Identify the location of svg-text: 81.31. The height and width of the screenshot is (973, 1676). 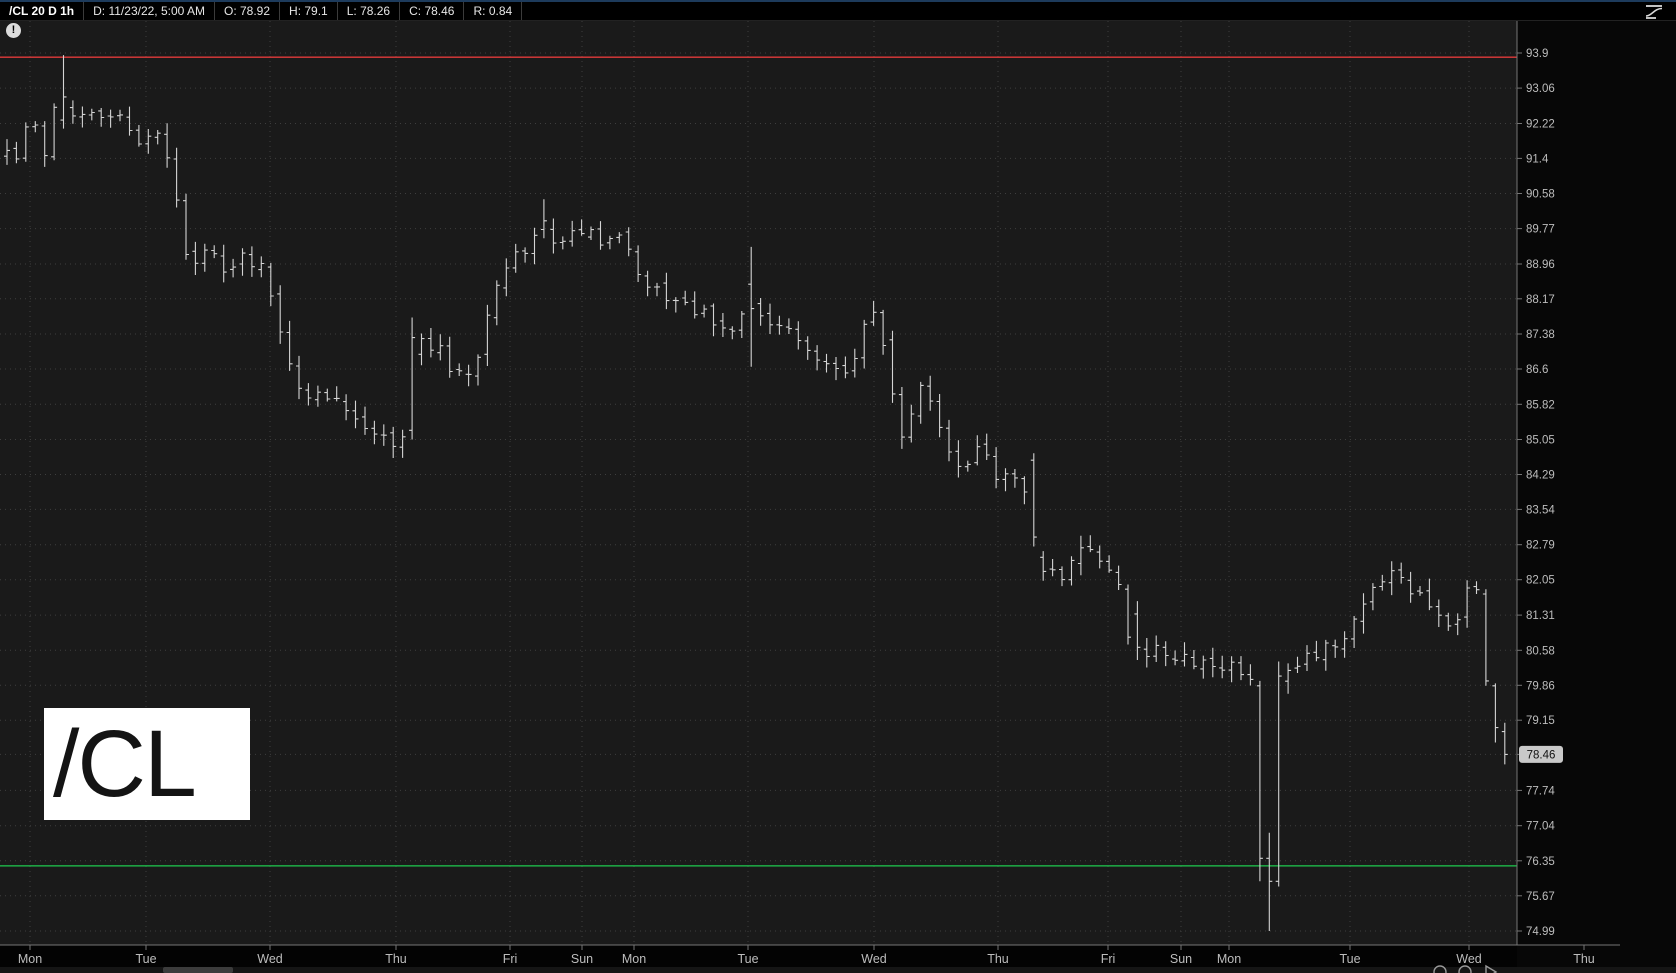
(1540, 616).